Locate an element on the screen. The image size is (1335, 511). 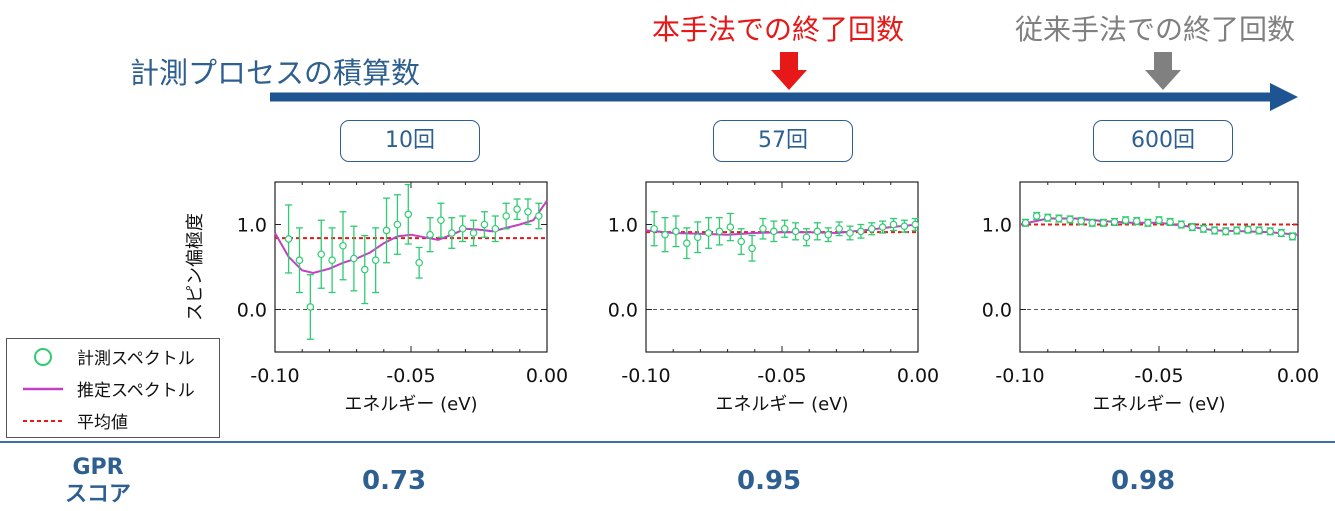
proposed-method-label: 本手法での終了回数 is located at coordinates (778, 29).